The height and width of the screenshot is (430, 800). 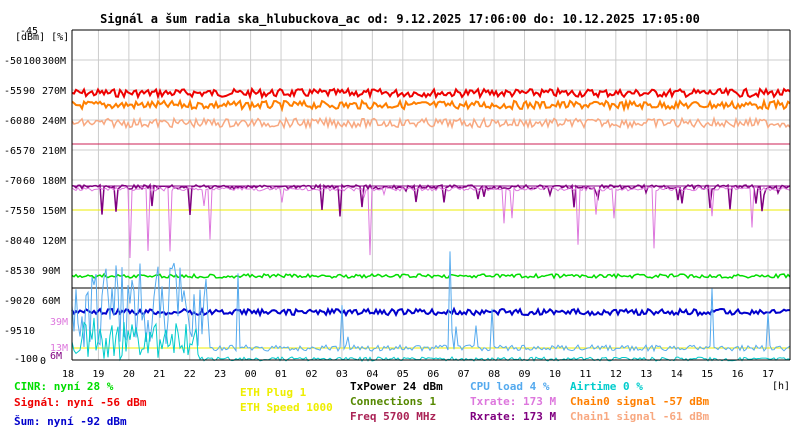 What do you see at coordinates (29, 151) in the screenshot?
I see `y-tick-pct: 70` at bounding box center [29, 151].